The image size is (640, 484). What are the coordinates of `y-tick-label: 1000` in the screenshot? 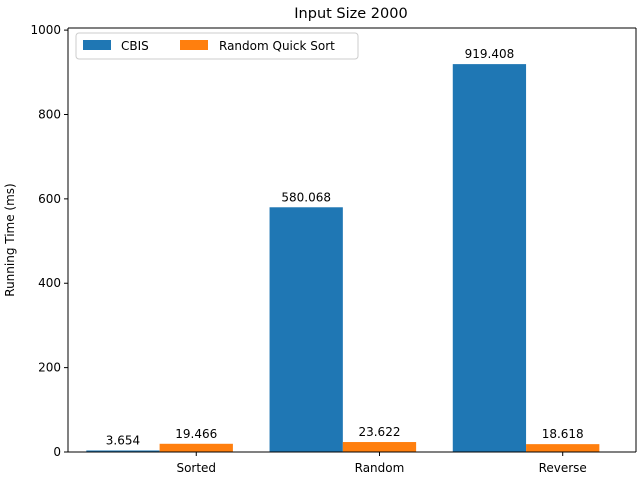 It's located at (45, 30).